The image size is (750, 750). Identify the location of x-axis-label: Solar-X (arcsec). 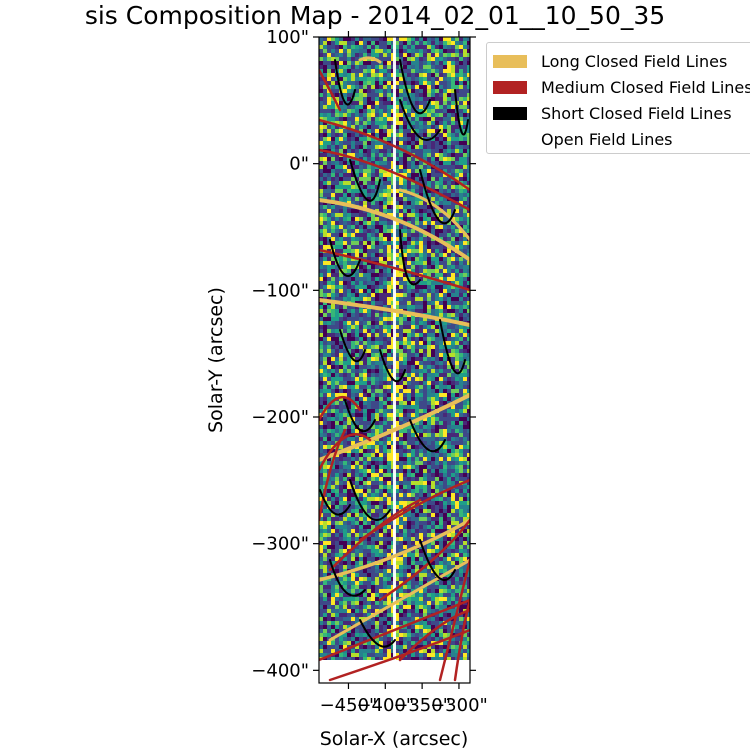
(394, 739).